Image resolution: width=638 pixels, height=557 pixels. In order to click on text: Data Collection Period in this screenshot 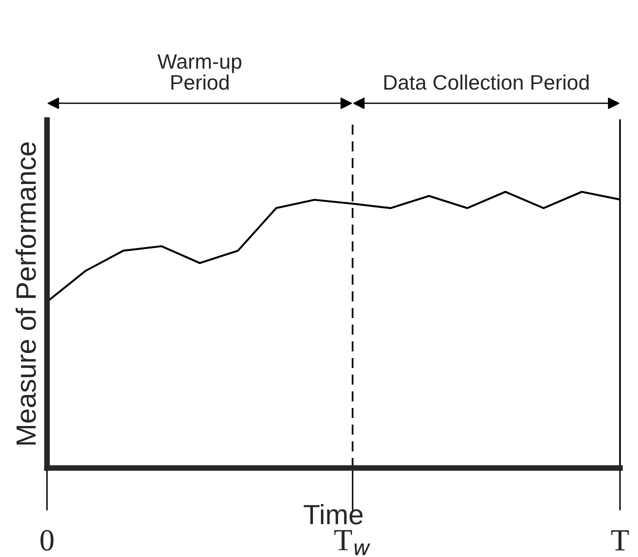, I will do `click(486, 82)`.